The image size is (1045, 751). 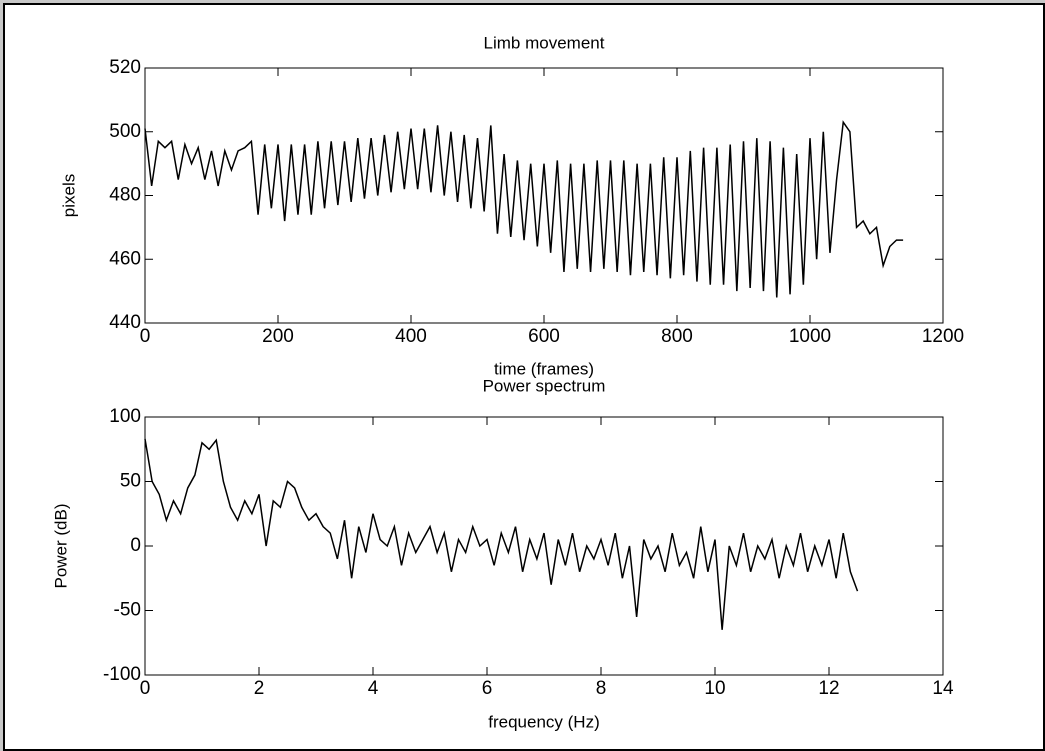 What do you see at coordinates (122, 674) in the screenshot?
I see `y-tick-label: -100` at bounding box center [122, 674].